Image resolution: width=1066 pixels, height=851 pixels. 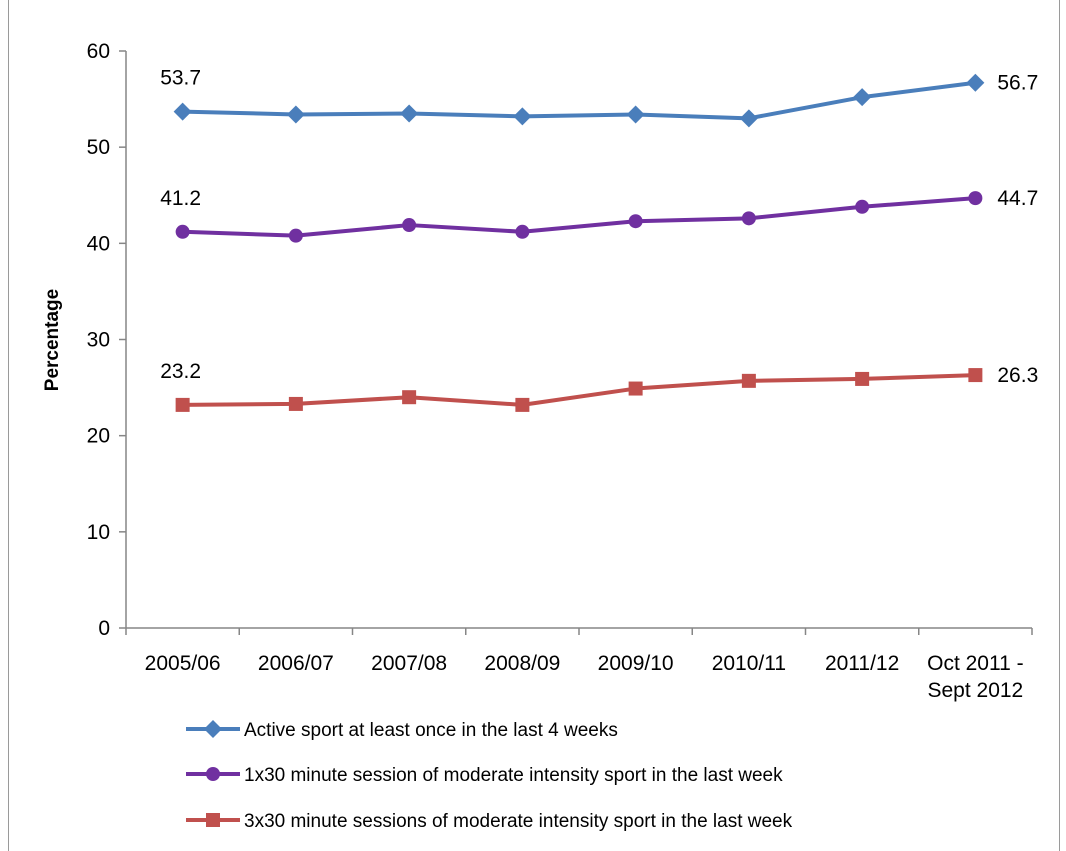 I want to click on x-tick-label: 2005/06, so click(x=183, y=663).